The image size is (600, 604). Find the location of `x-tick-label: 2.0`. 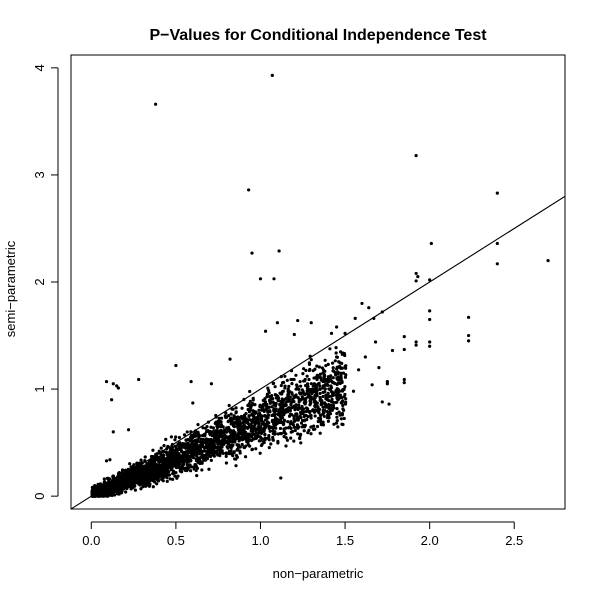

x-tick-label: 2.0 is located at coordinates (430, 540).